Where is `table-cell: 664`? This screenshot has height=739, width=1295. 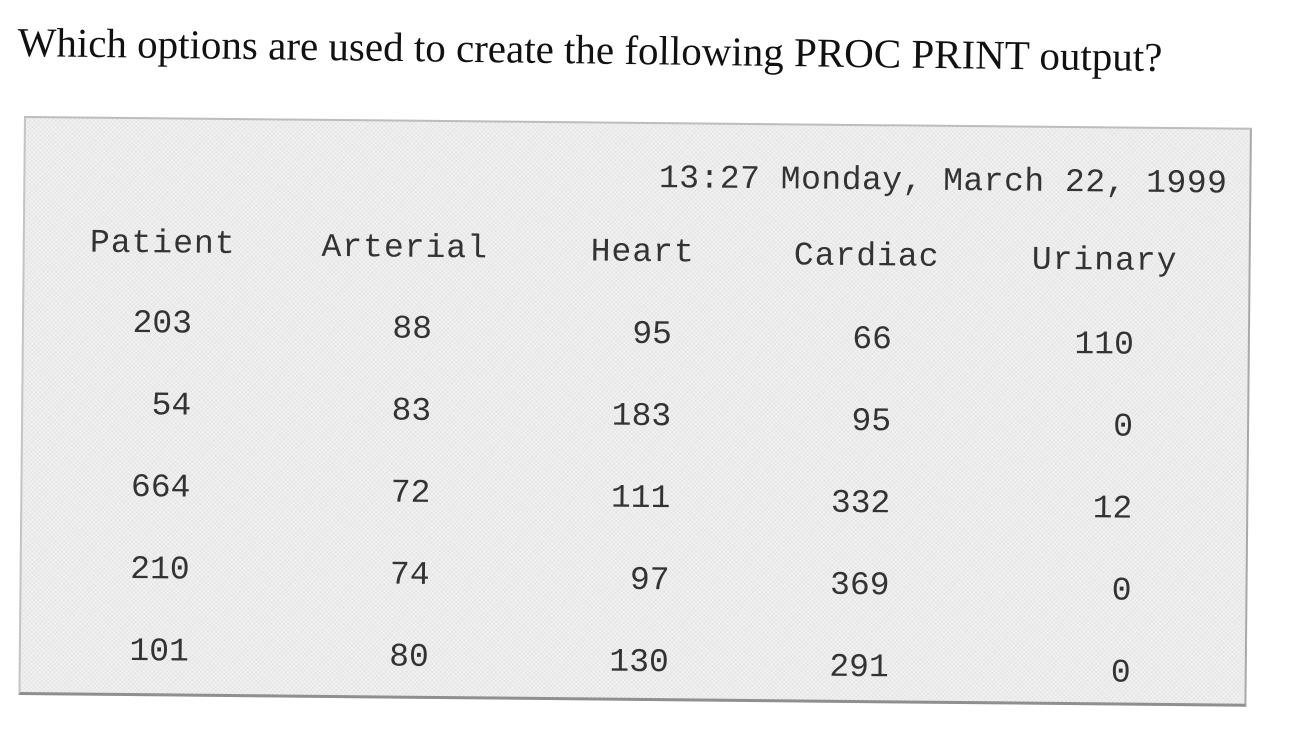 table-cell: 664 is located at coordinates (160, 488).